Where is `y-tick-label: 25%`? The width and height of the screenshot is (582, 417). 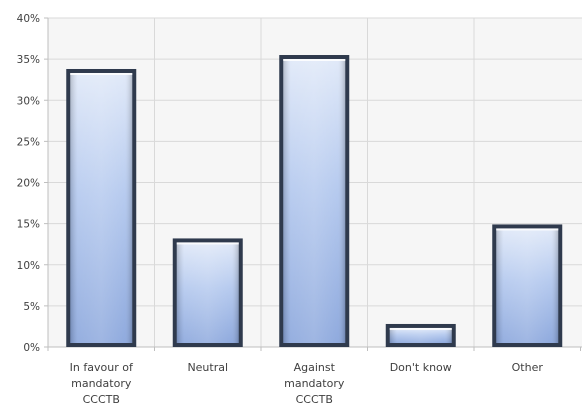 y-tick-label: 25% is located at coordinates (28, 142).